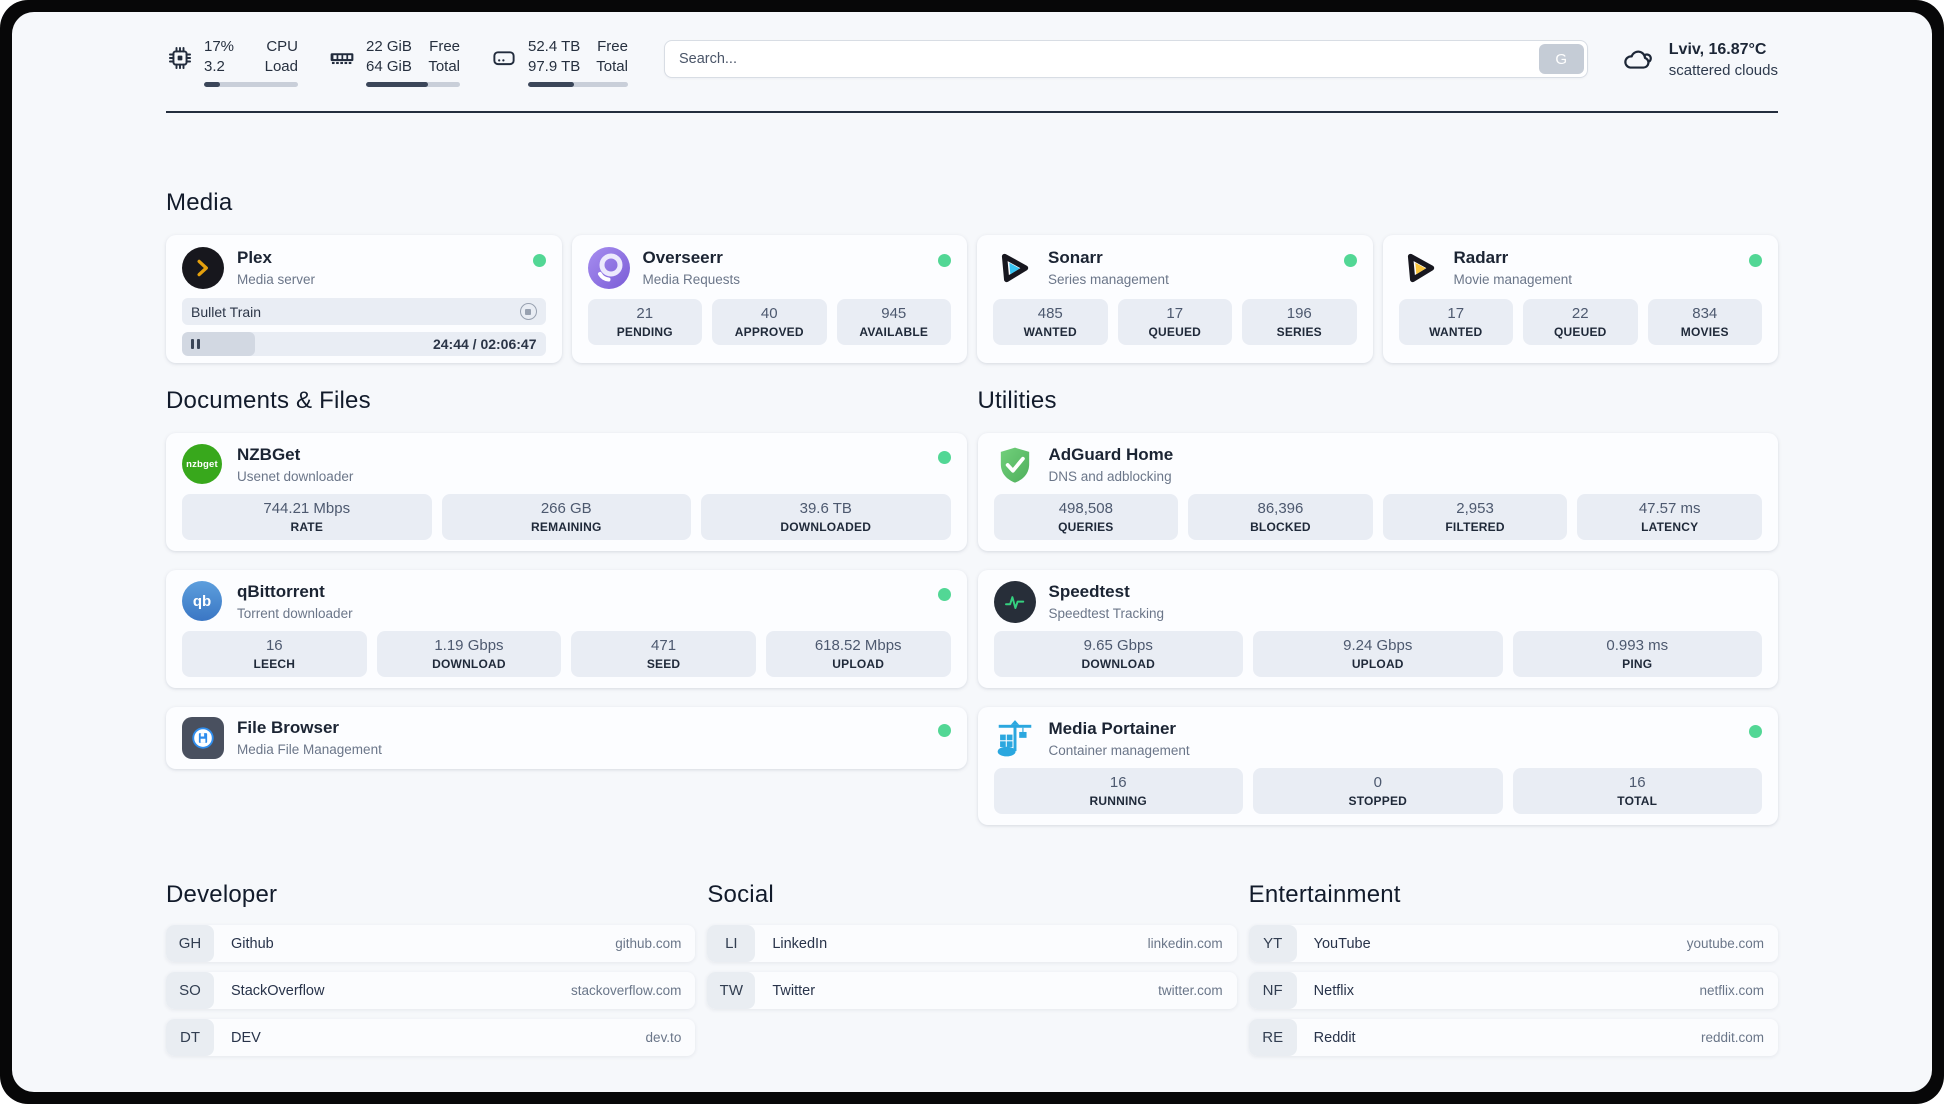 The height and width of the screenshot is (1104, 1944). I want to click on search-input, so click(1125, 59).